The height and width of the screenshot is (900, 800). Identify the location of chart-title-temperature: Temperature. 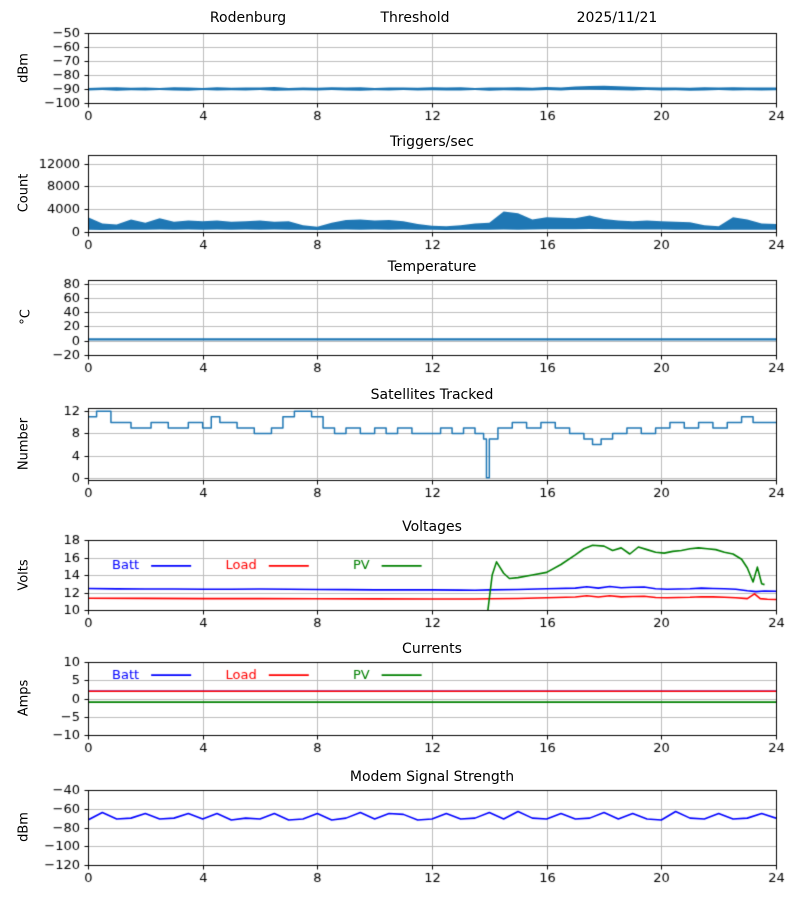
(432, 267).